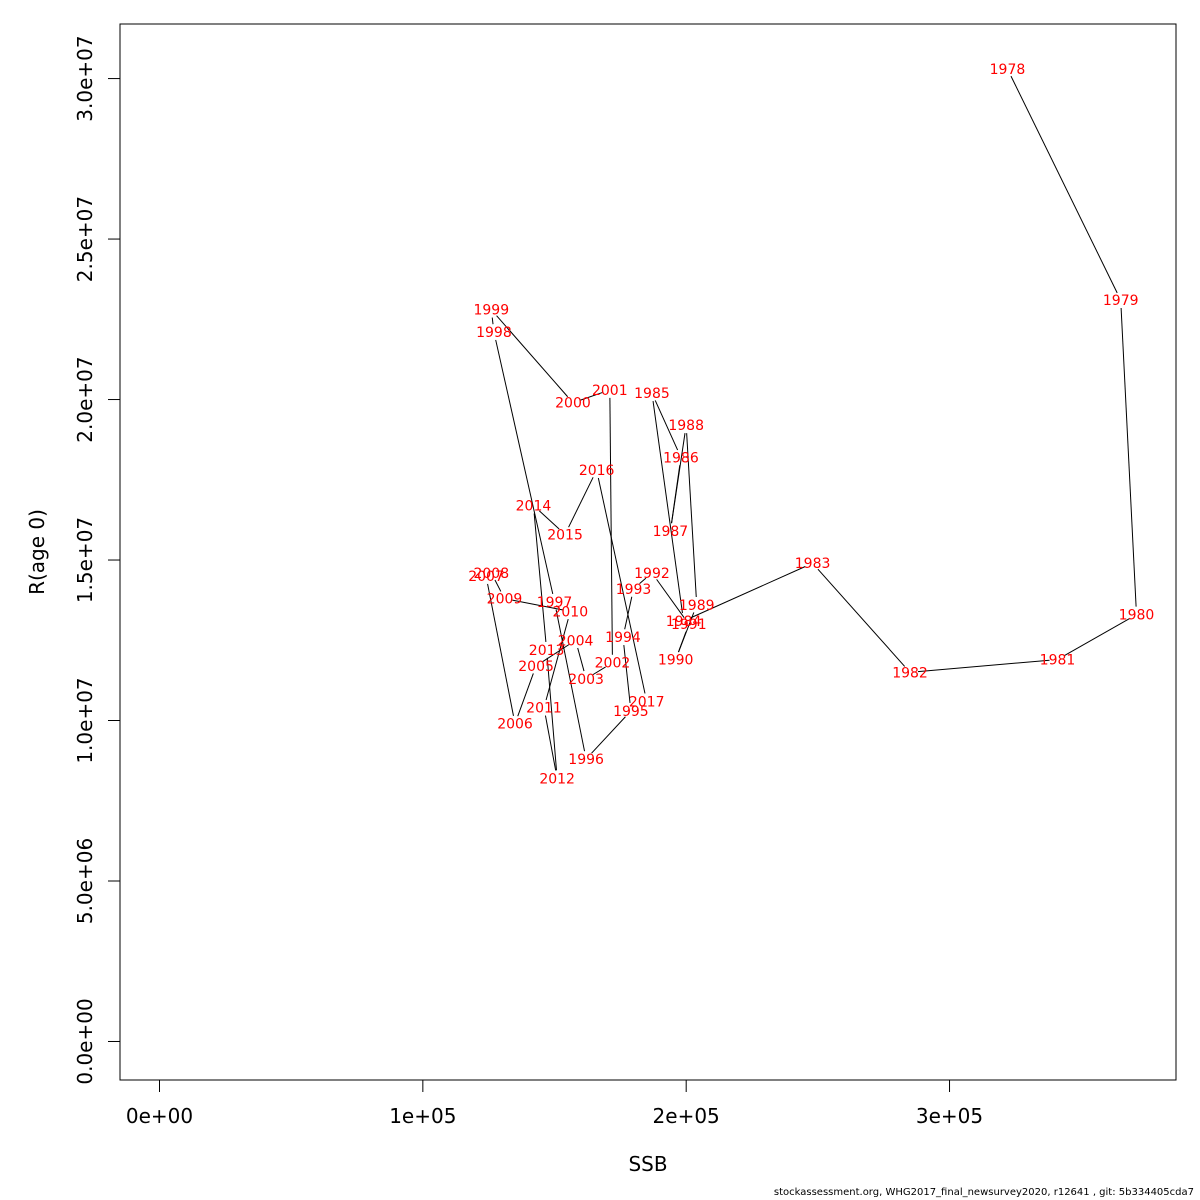 The width and height of the screenshot is (1200, 1200). What do you see at coordinates (652, 574) in the screenshot?
I see `year-label-1992: 1992` at bounding box center [652, 574].